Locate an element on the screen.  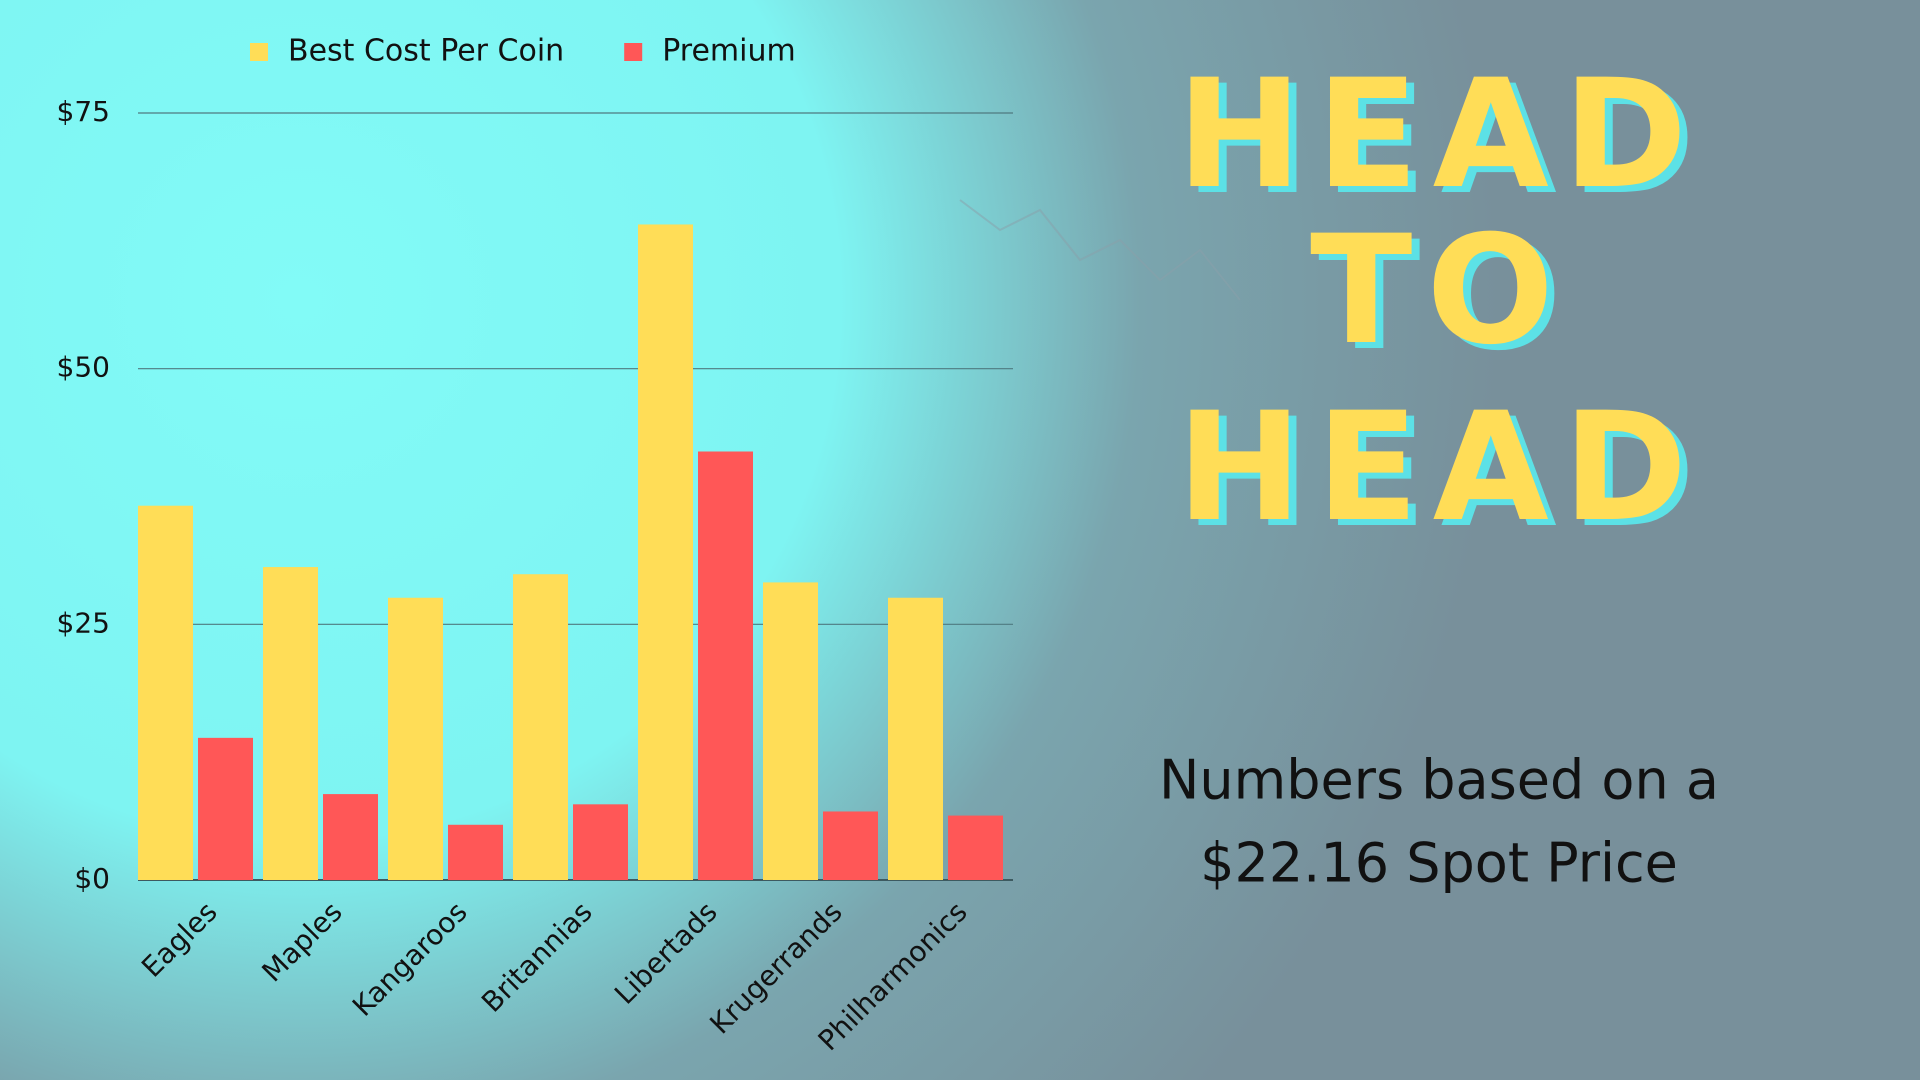
background-decoration is located at coordinates (1100, 250).